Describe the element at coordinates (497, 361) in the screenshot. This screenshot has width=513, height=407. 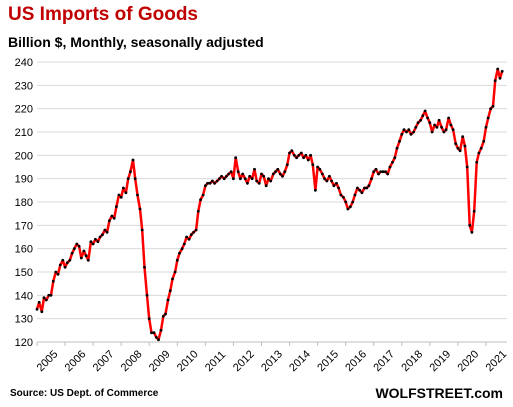
I see `x-tick-label: 2021` at that location.